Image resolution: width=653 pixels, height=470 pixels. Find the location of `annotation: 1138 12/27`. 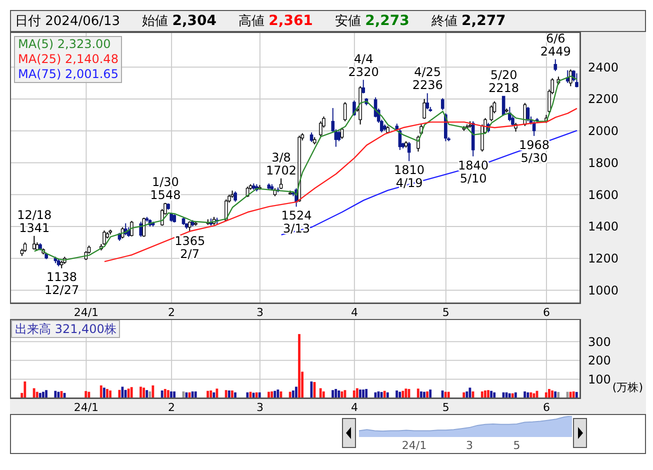

annotation: 1138 12/27 is located at coordinates (62, 284).